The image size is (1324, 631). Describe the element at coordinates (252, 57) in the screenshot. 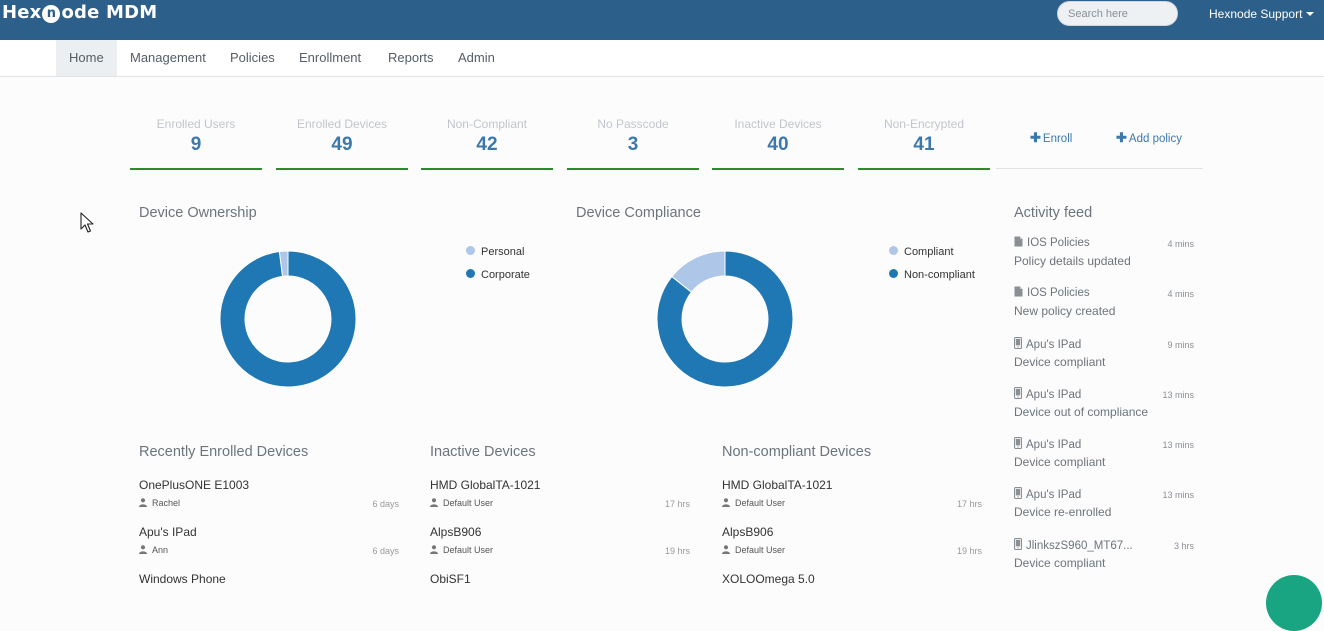

I see `nav-policies: Policies` at that location.